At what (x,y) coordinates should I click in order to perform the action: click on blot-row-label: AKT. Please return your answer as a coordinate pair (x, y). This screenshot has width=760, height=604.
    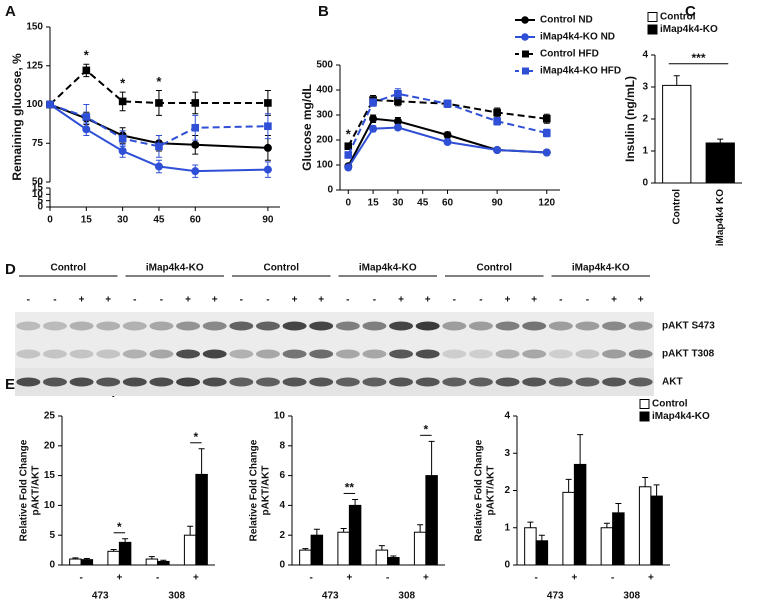
    Looking at the image, I should click on (672, 382).